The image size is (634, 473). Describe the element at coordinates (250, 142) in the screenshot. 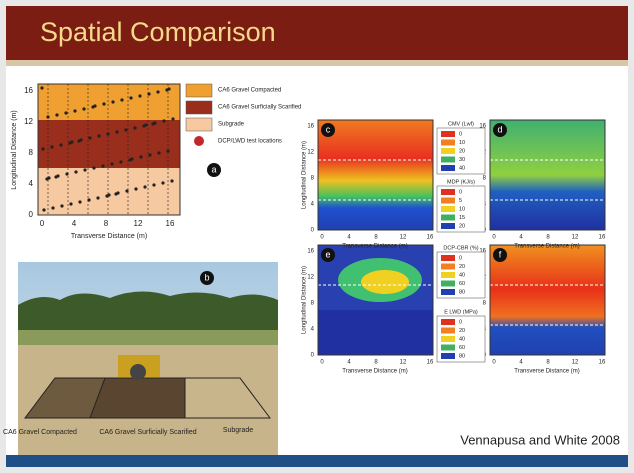

I see `legend-label: DCP/LWD test locations` at that location.